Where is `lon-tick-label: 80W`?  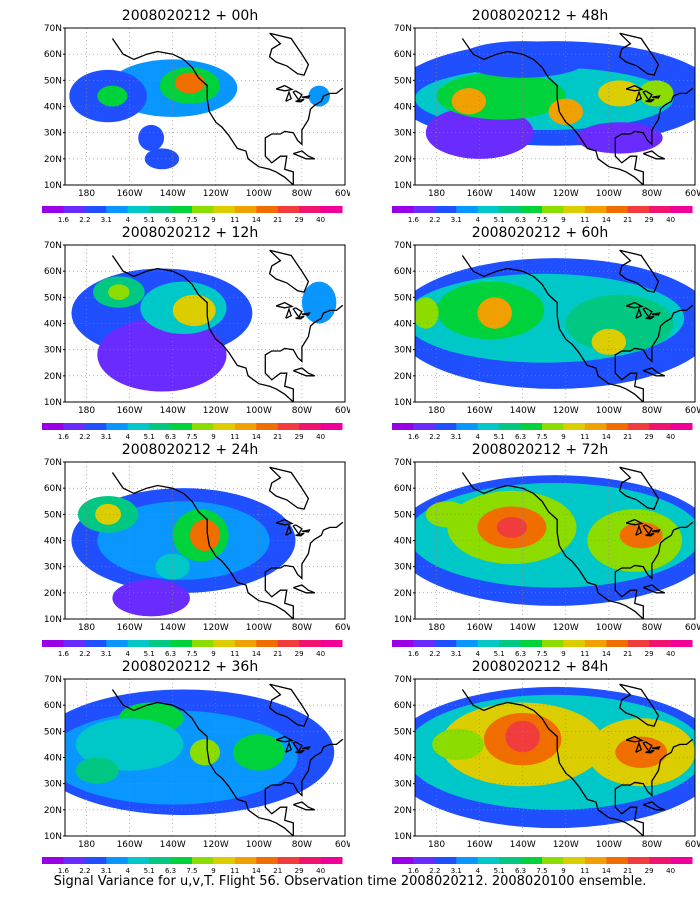 lon-tick-label: 80W is located at coordinates (302, 845).